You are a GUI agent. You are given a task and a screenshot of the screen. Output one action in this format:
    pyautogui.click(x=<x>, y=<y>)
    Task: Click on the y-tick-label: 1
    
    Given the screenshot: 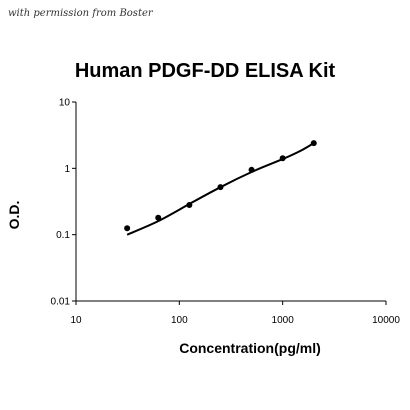 What is the action you would take?
    pyautogui.click(x=67, y=169)
    